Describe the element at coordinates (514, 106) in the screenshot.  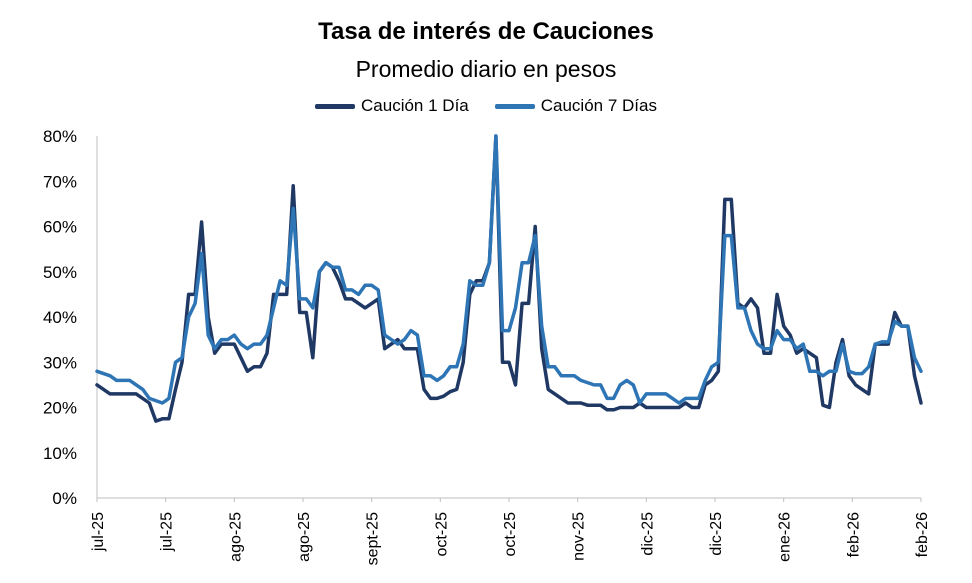
I see `legend-swatch-caucion-7-dias` at that location.